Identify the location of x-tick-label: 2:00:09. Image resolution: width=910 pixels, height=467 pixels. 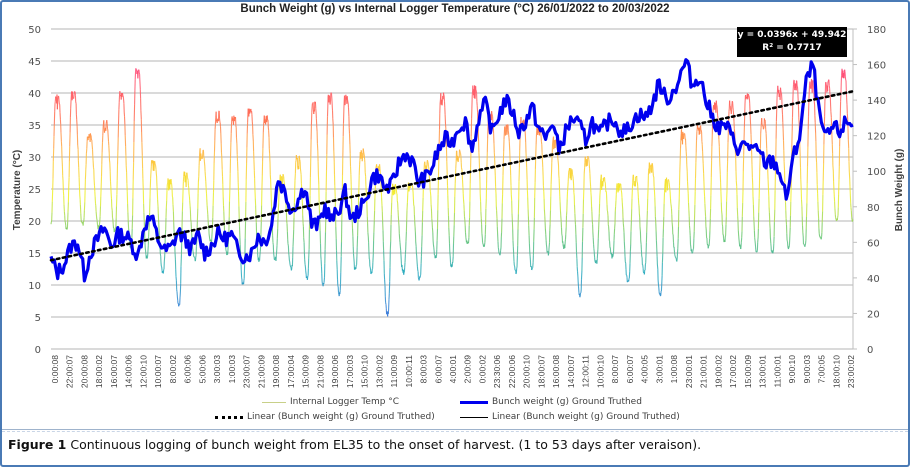
(468, 369).